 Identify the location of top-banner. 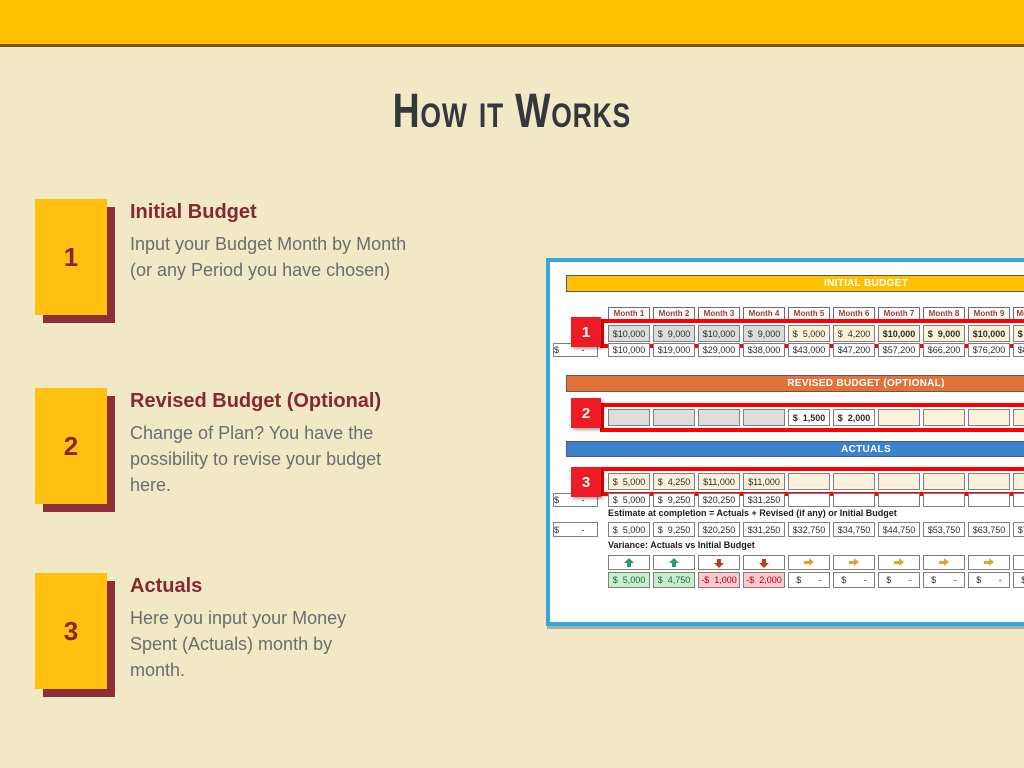
(512, 22).